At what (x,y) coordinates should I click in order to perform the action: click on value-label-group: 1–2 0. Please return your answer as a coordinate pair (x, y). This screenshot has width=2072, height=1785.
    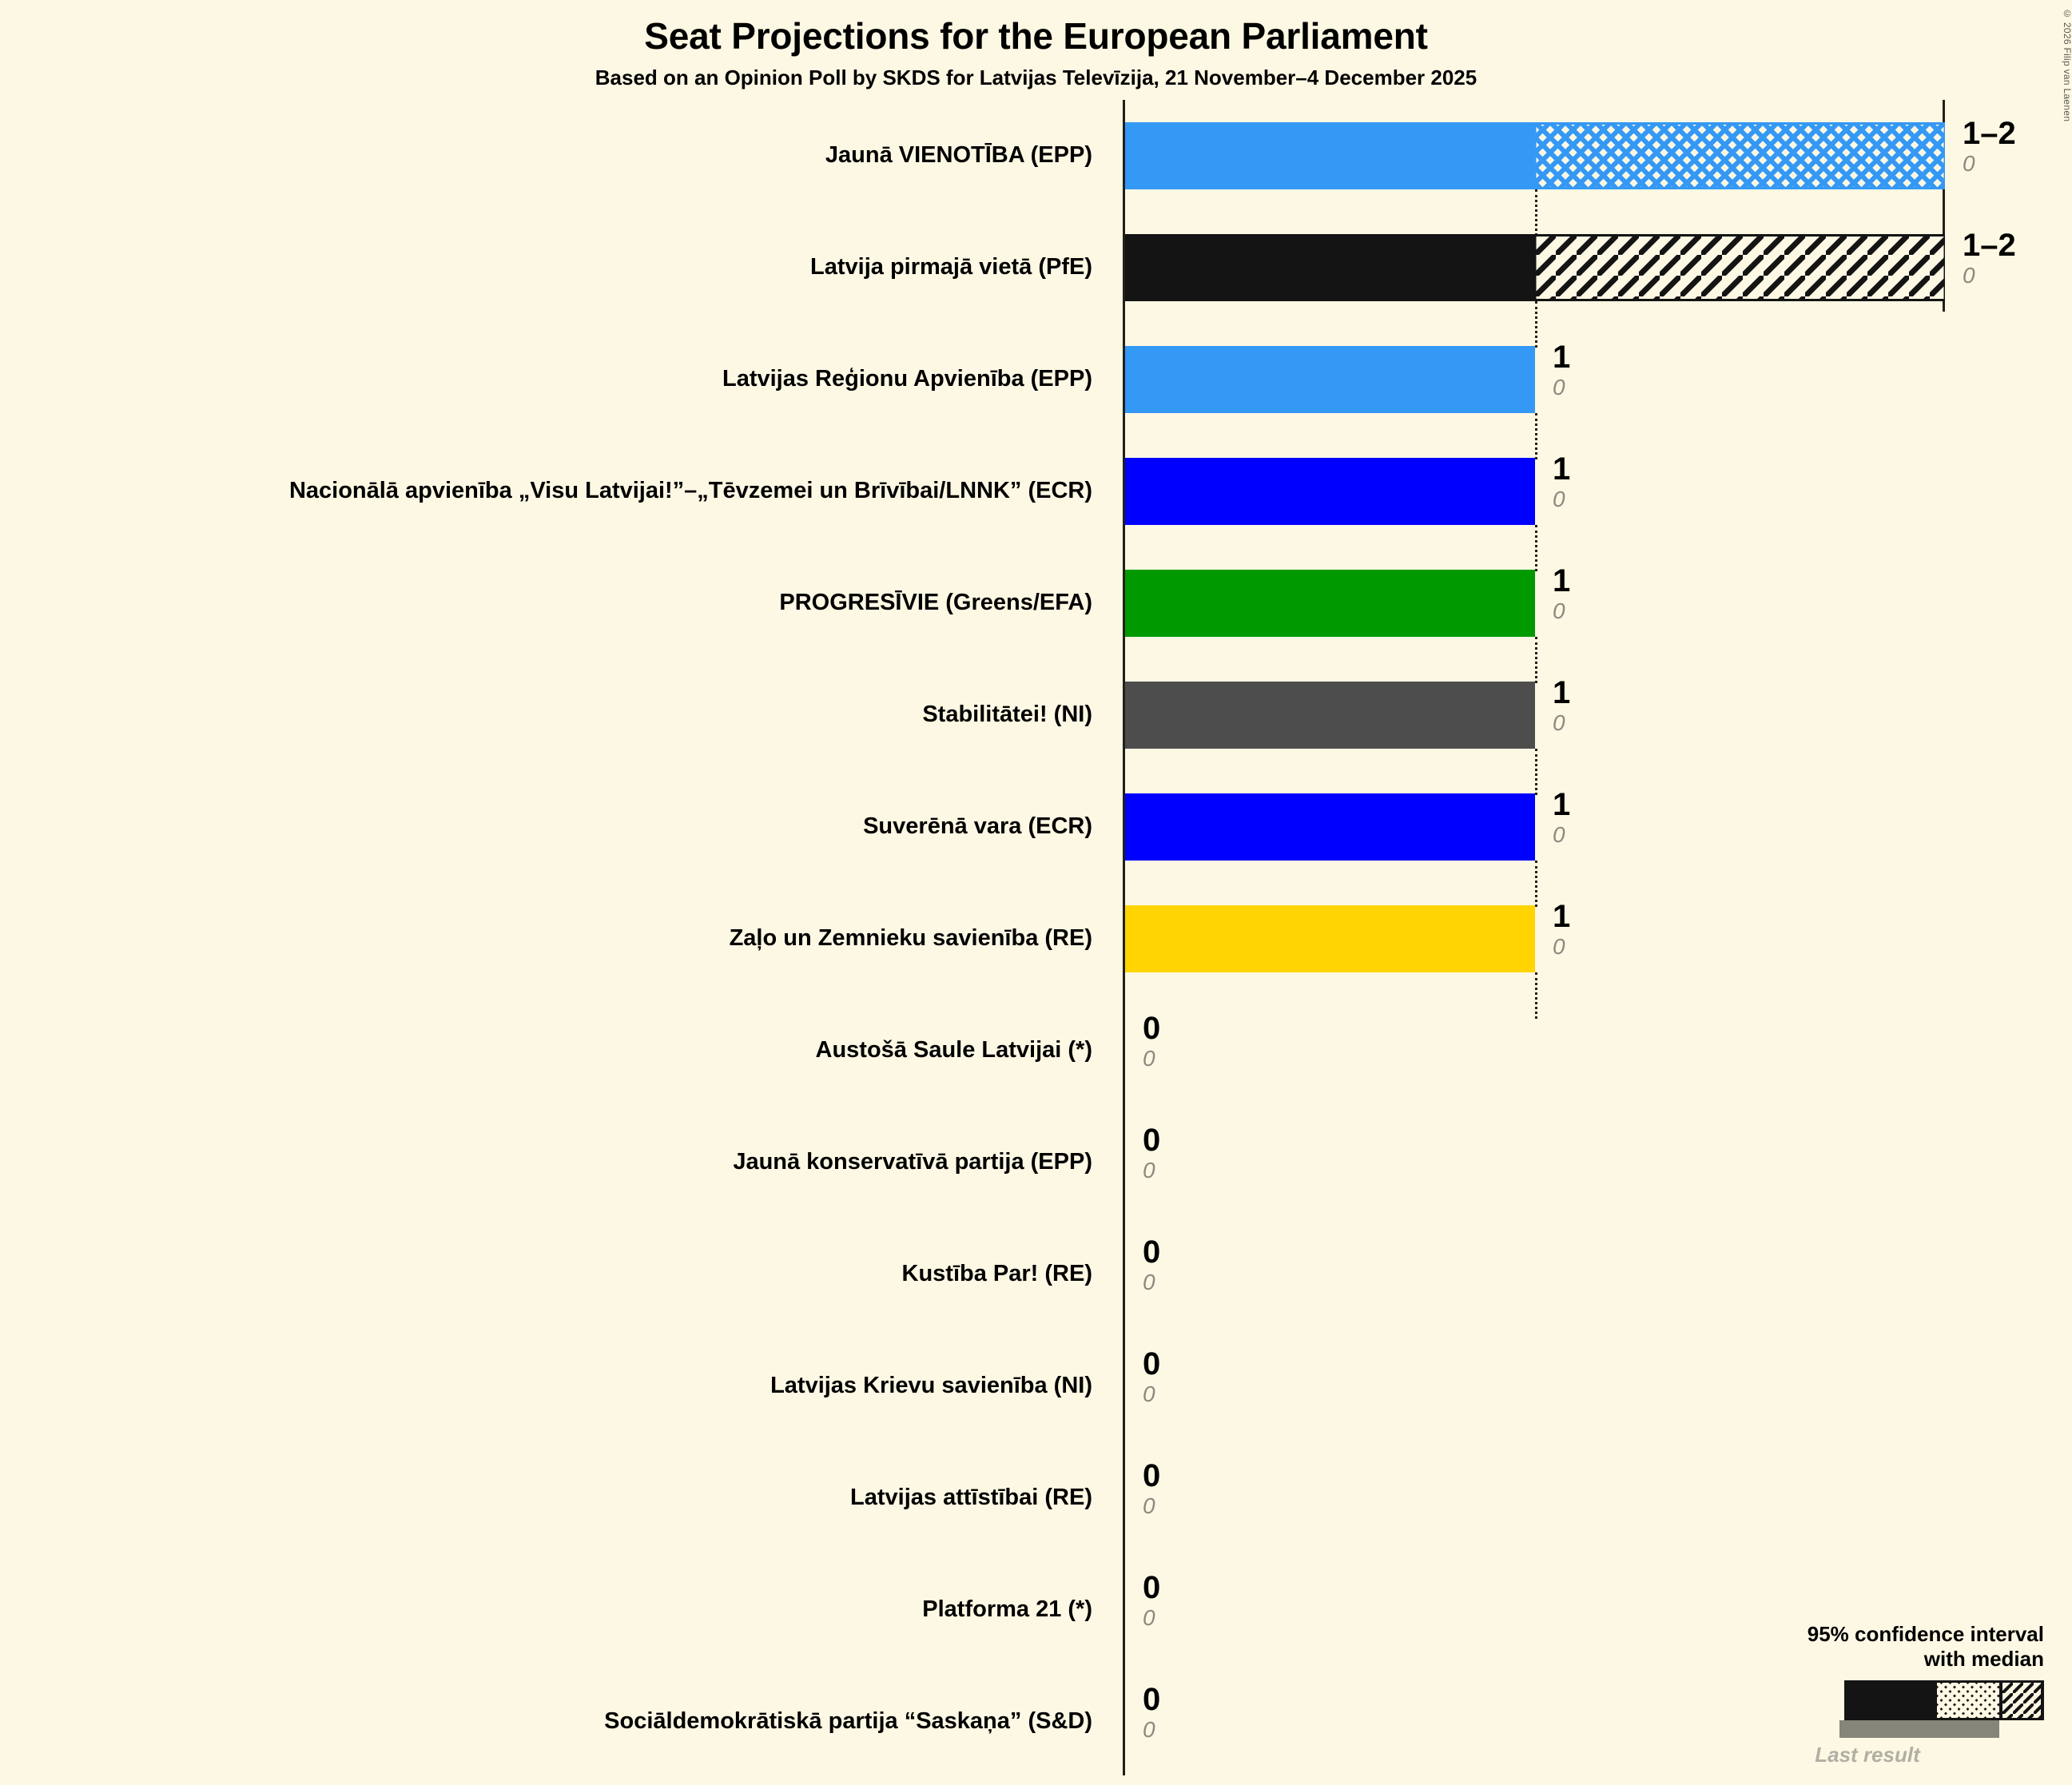
    Looking at the image, I should click on (2018, 258).